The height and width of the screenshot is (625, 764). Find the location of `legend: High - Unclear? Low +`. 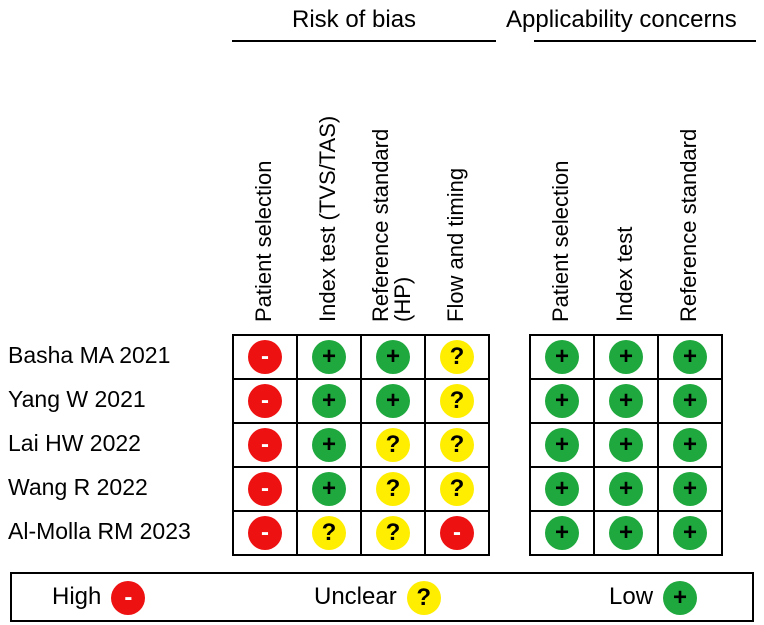

legend: High - Unclear? Low + is located at coordinates (382, 597).